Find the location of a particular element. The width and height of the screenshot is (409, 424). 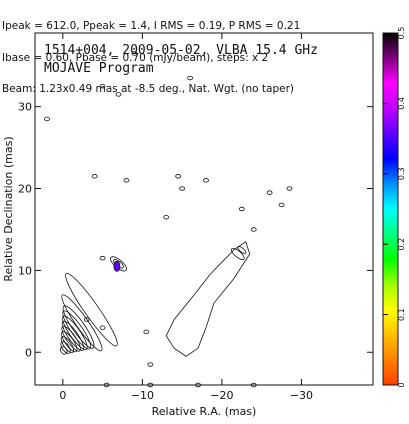

polarization-knot is located at coordinates (117, 266).